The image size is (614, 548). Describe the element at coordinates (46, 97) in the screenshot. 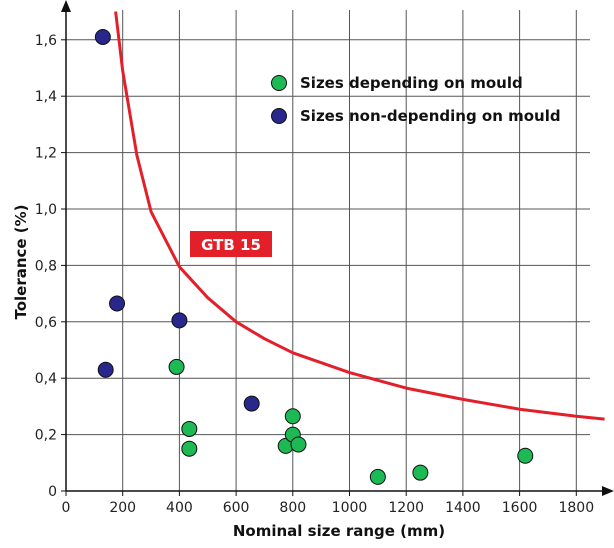

I see `y-tick-label: 1,4` at that location.